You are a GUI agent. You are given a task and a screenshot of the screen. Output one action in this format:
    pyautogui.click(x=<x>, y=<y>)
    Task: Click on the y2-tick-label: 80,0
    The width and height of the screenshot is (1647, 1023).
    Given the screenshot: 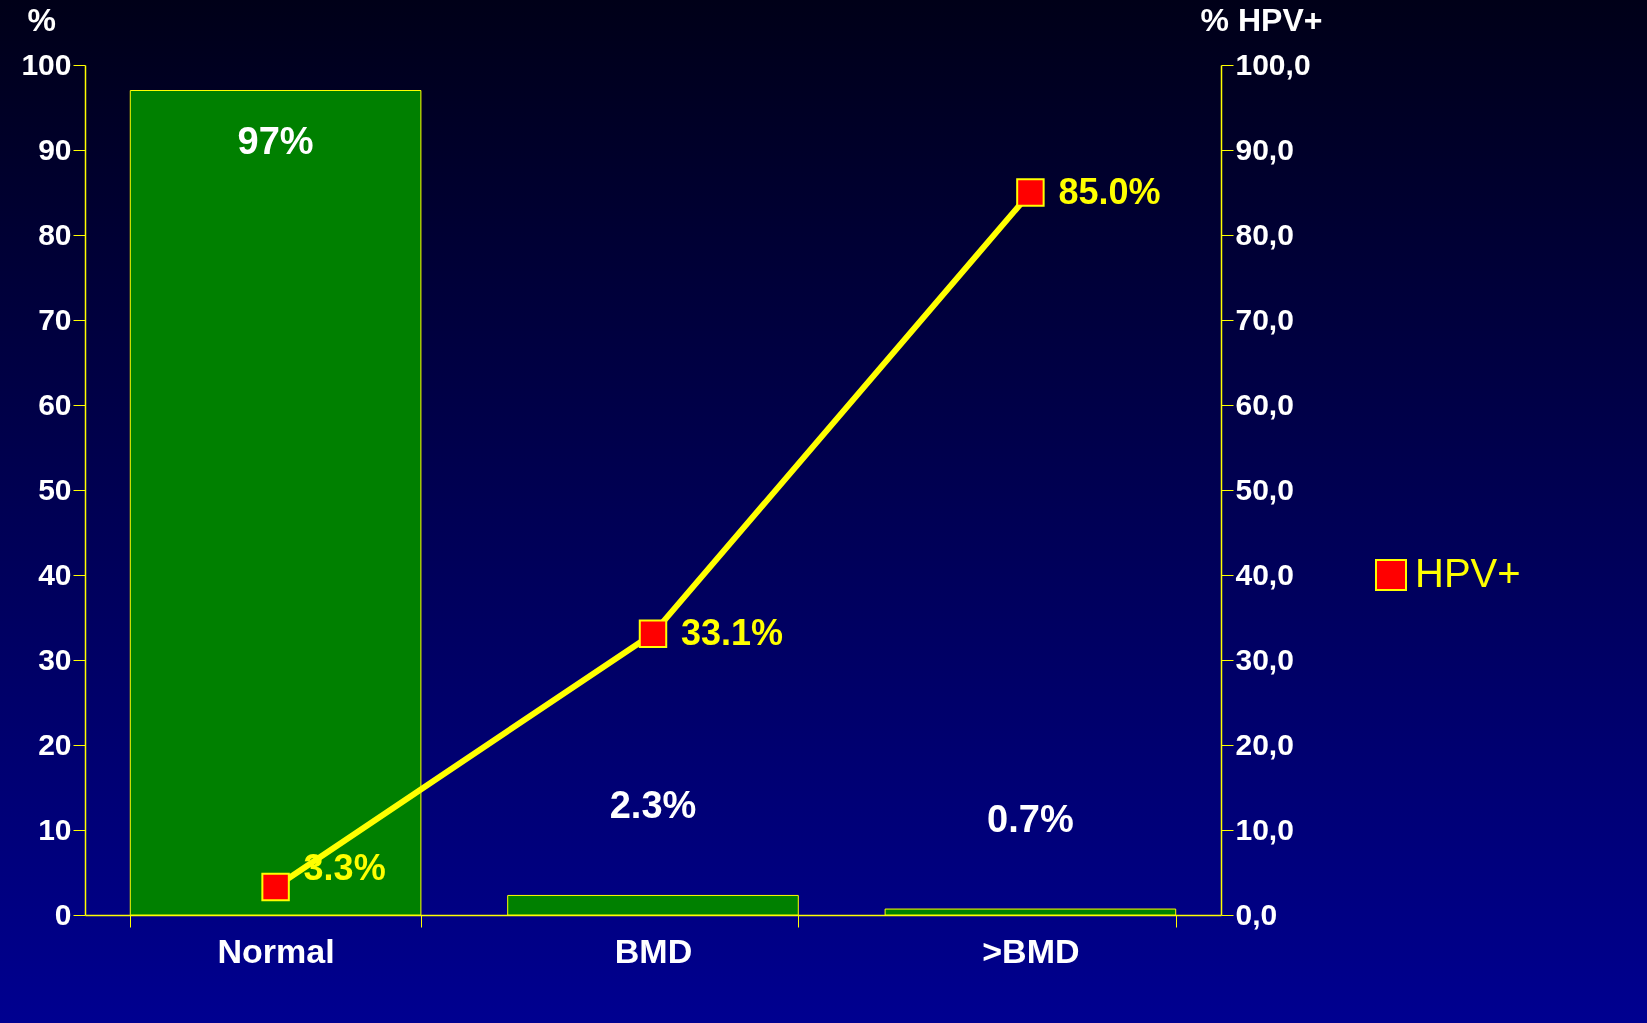 What is the action you would take?
    pyautogui.click(x=1264, y=234)
    